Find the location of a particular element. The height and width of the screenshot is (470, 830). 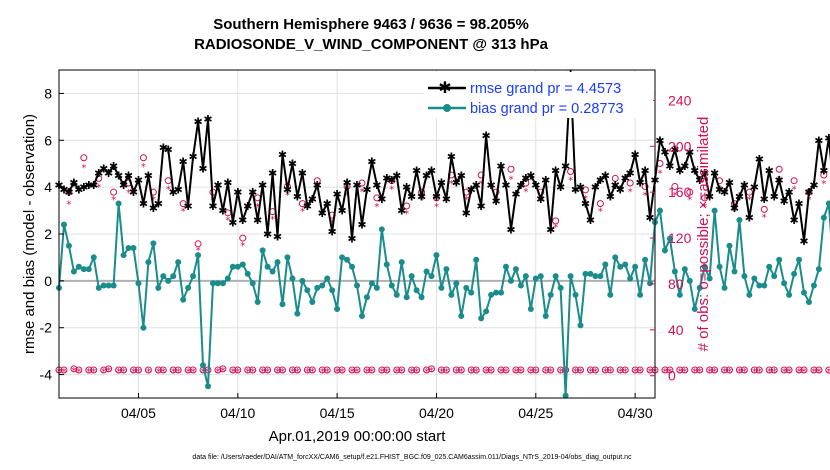

left-tick-label: 2 is located at coordinates (48, 234).